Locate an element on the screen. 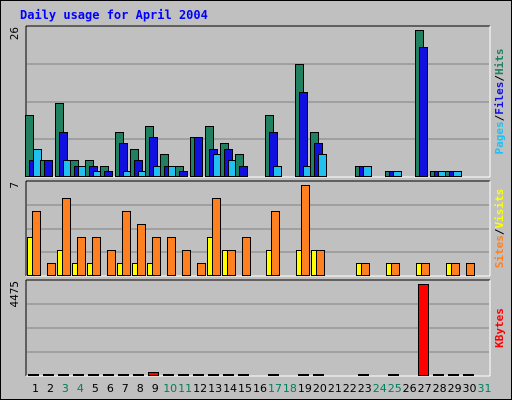  series-legend: Pages/Files/Hits is located at coordinates (499, 102).